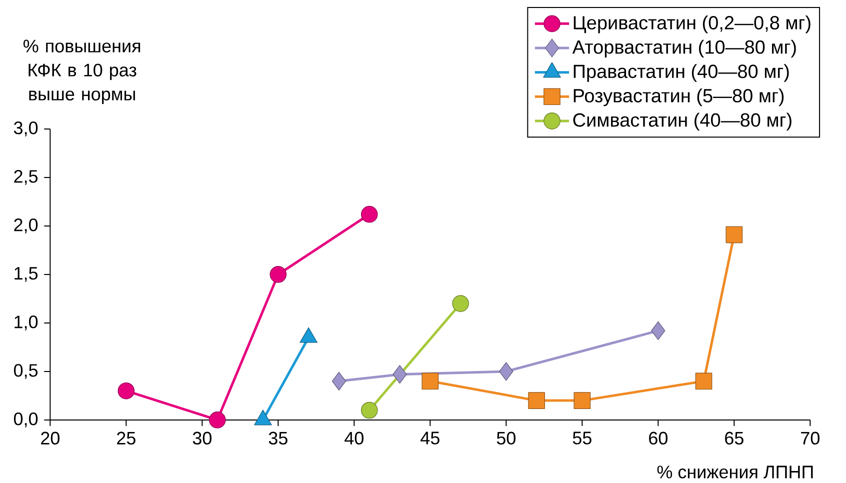 This screenshot has width=846, height=483. I want to click on x-tick-label: 20, so click(50, 438).